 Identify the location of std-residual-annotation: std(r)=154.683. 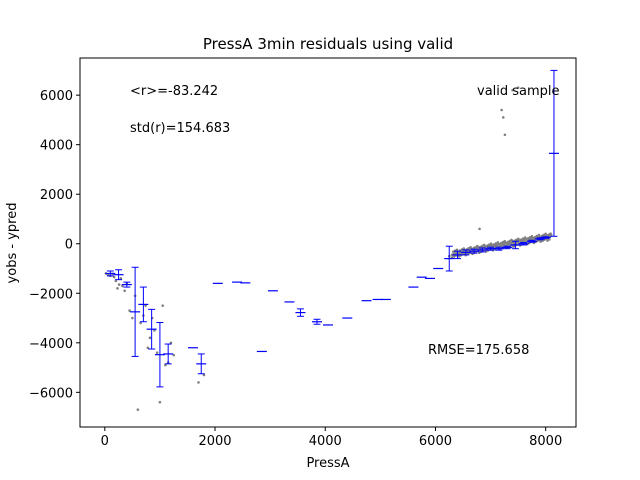
(180, 128).